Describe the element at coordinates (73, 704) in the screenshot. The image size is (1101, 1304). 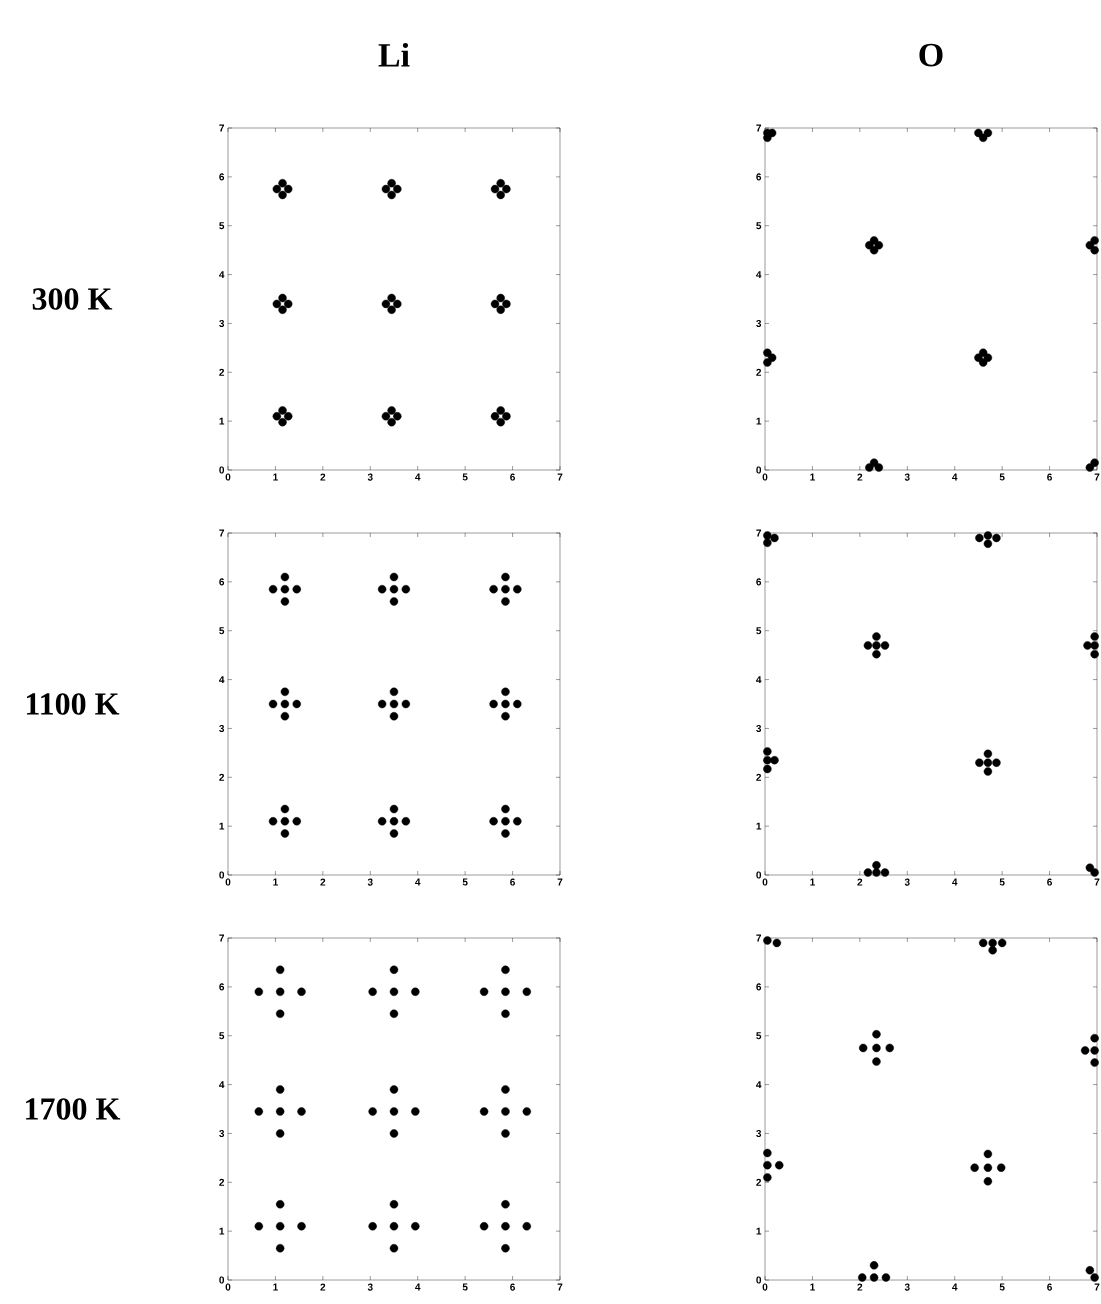
I see `y-axis-title: 1100 K` at that location.